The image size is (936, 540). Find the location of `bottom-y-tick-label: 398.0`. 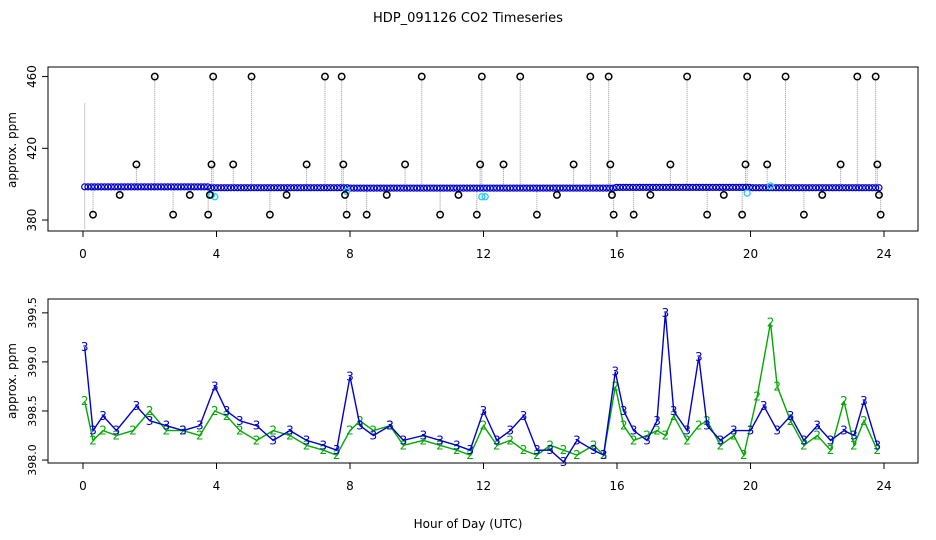

bottom-y-tick-label: 398.0 is located at coordinates (32, 460).